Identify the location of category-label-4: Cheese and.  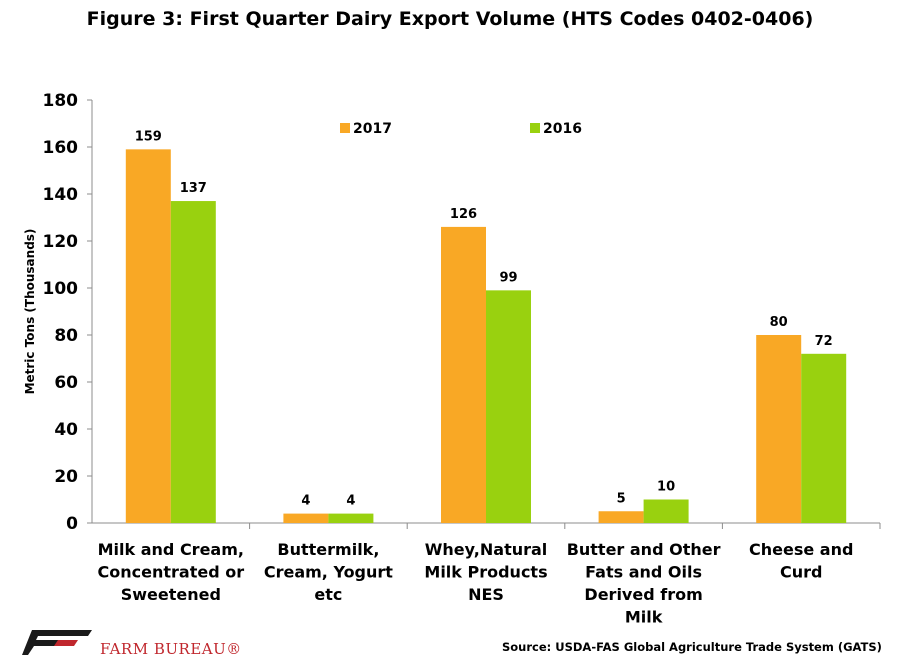
(801, 549).